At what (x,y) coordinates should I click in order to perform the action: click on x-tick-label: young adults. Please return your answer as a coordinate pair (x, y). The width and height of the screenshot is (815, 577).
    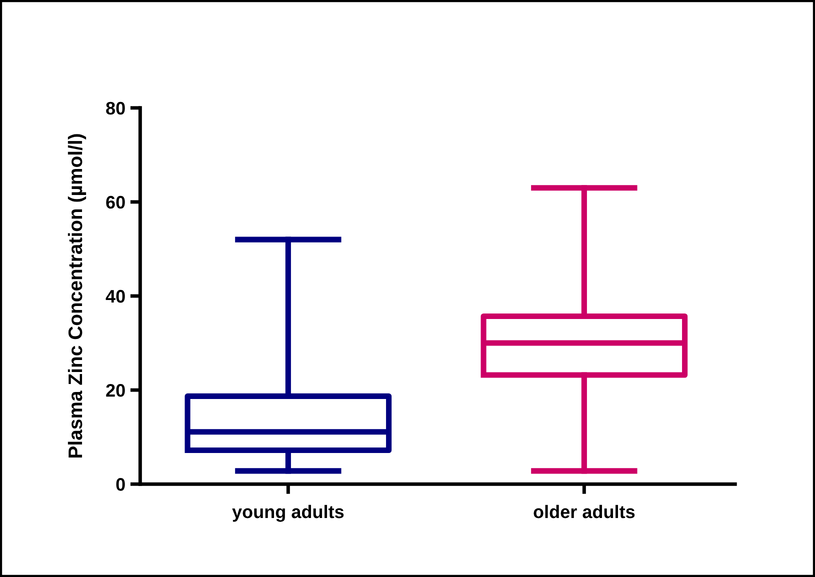
    Looking at the image, I should click on (288, 513).